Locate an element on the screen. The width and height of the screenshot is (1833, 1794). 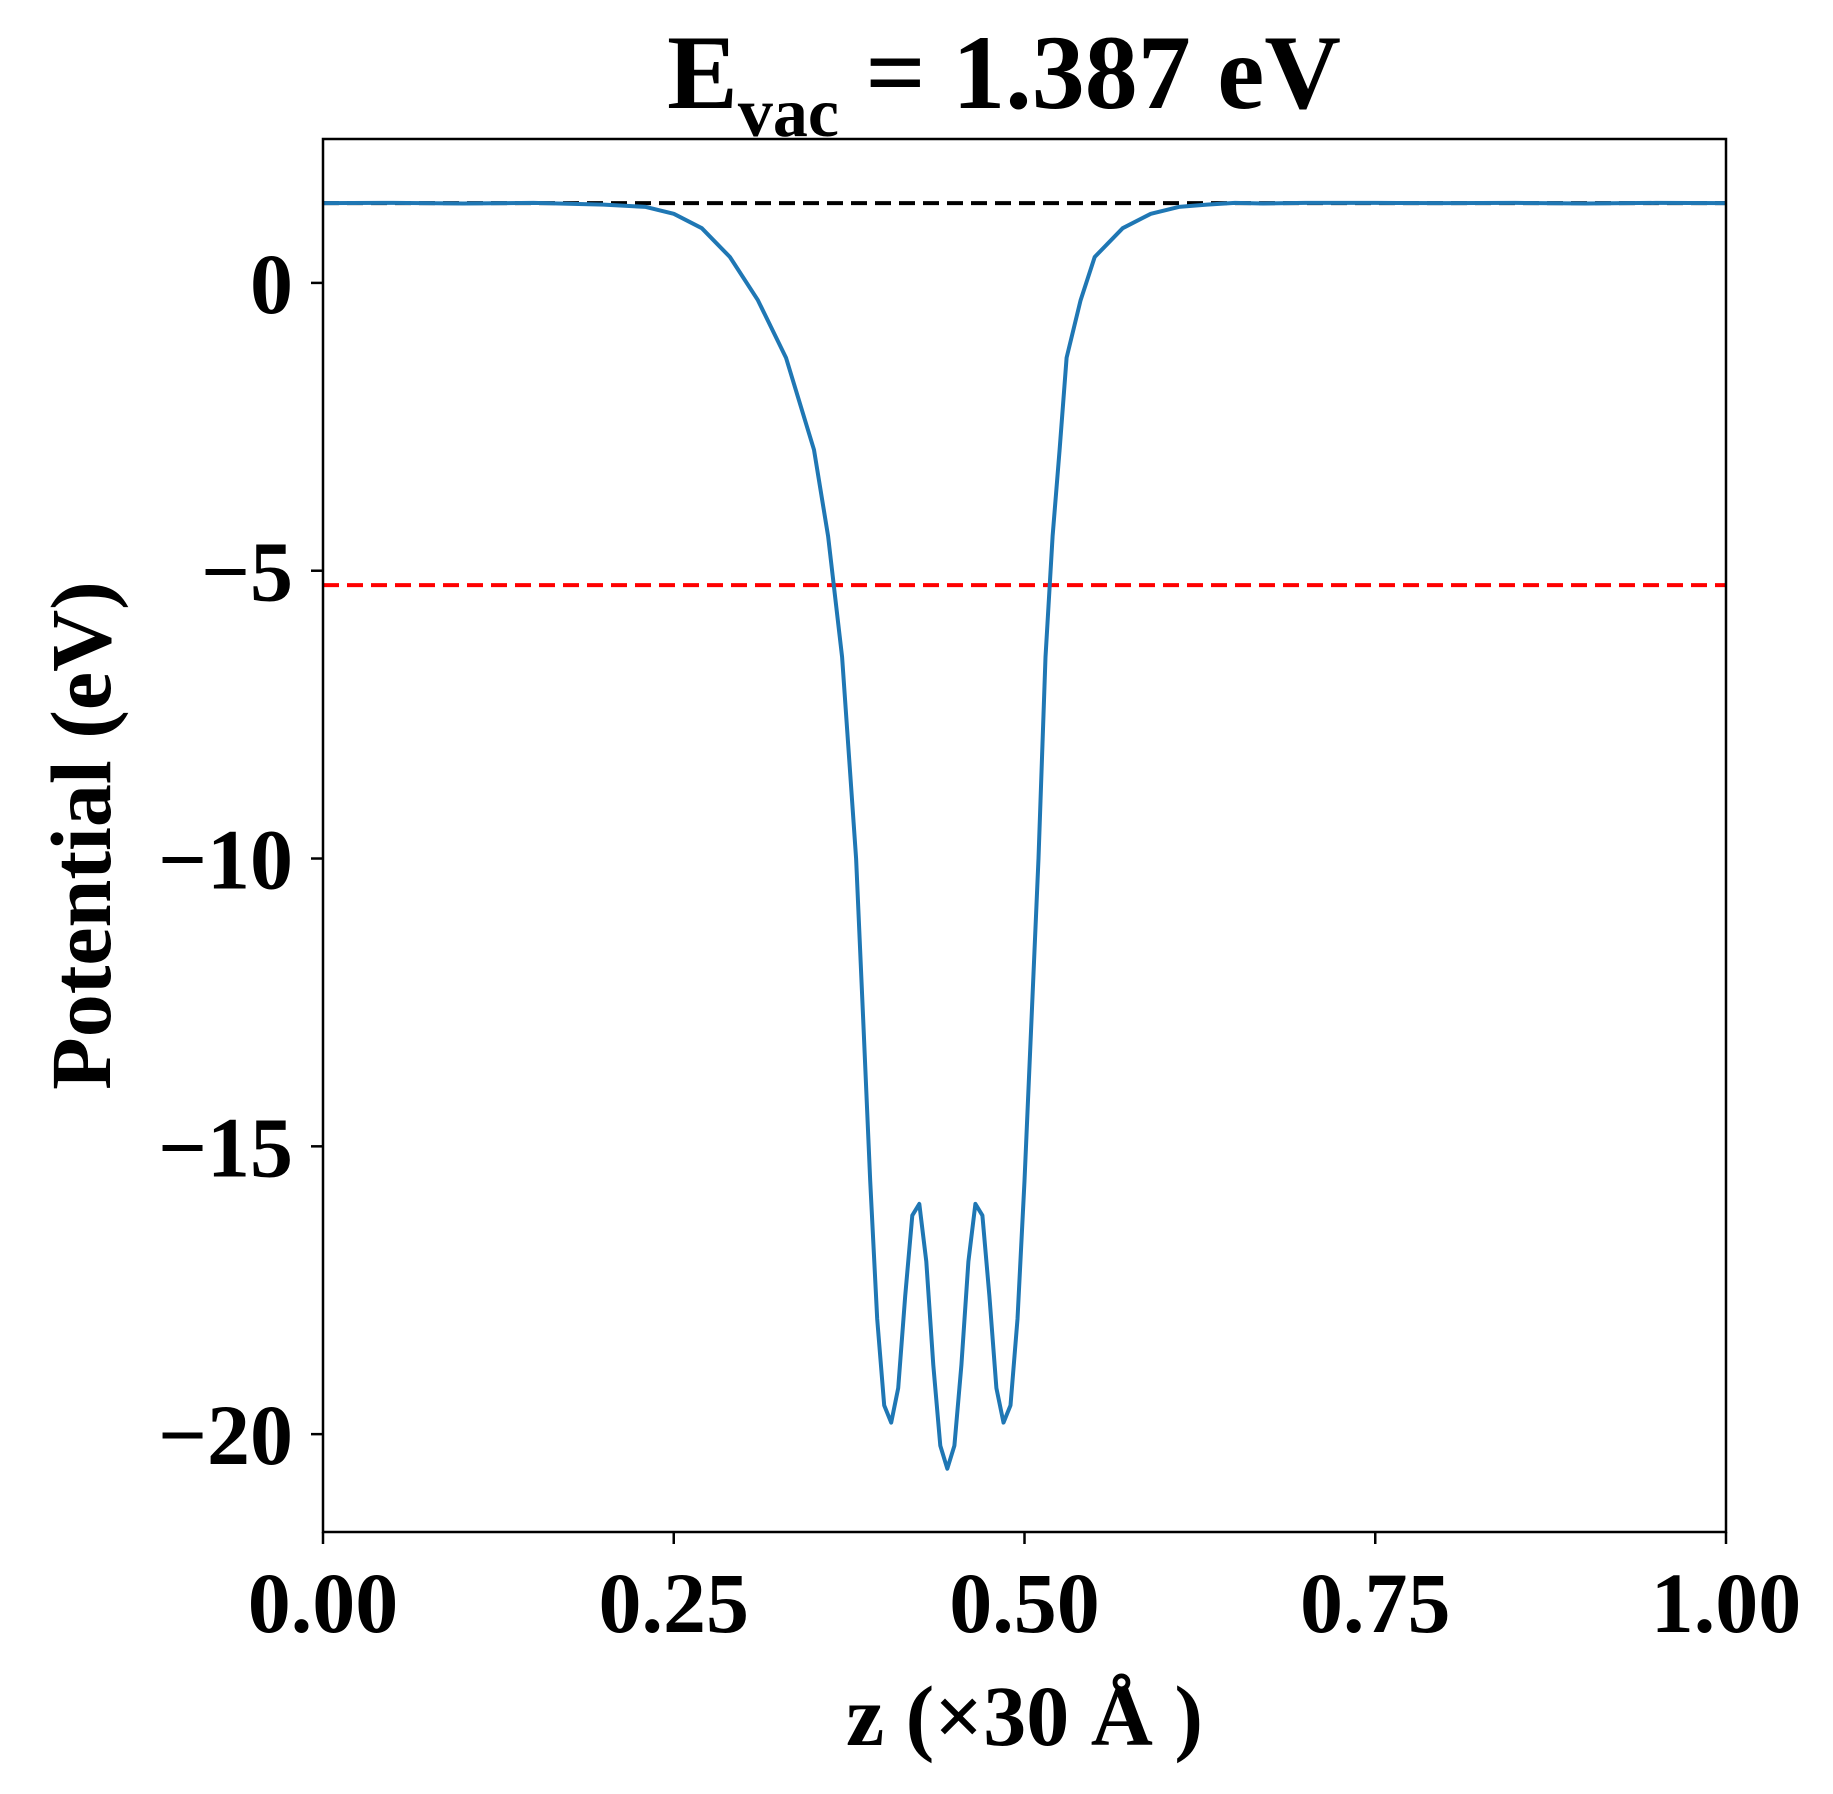
chart-title-subscript: vac is located at coordinates (788, 113).